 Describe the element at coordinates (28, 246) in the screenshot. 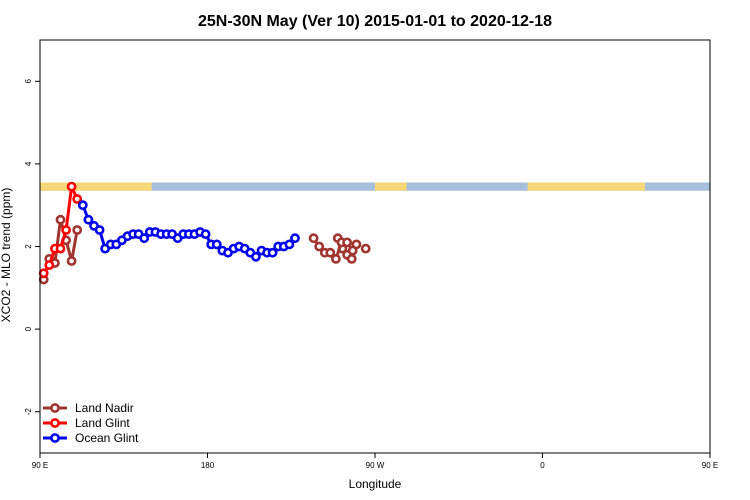

I see `y-tick-label: 2` at that location.